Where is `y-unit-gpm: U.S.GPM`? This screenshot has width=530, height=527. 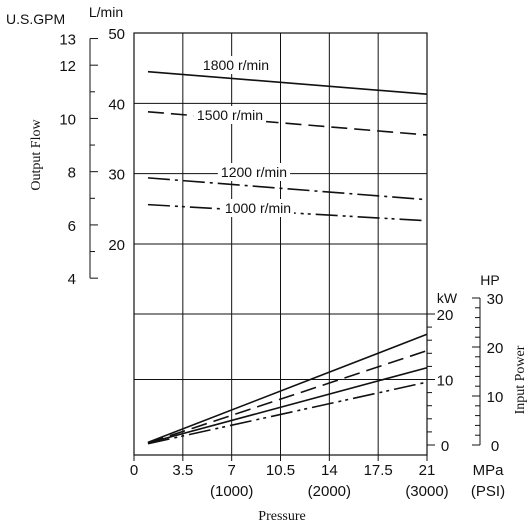
y-unit-gpm: U.S.GPM is located at coordinates (35, 19).